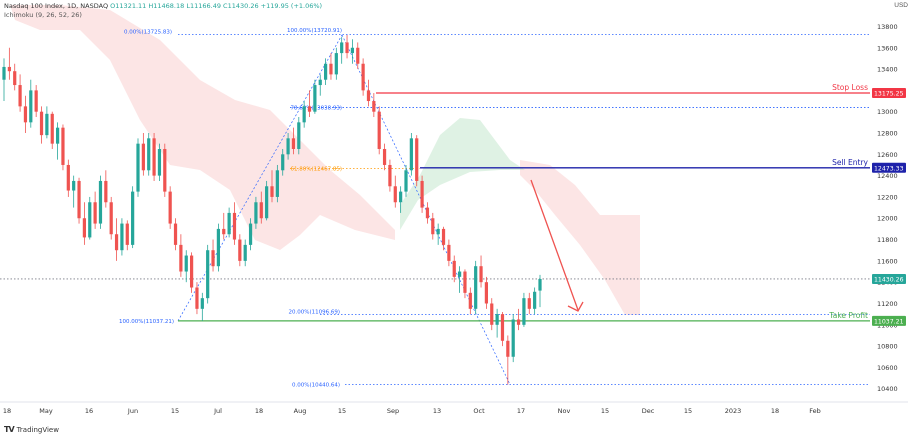  I want to click on indicator-label: Ichimoku (9, 26, 52, 26), so click(43, 15).